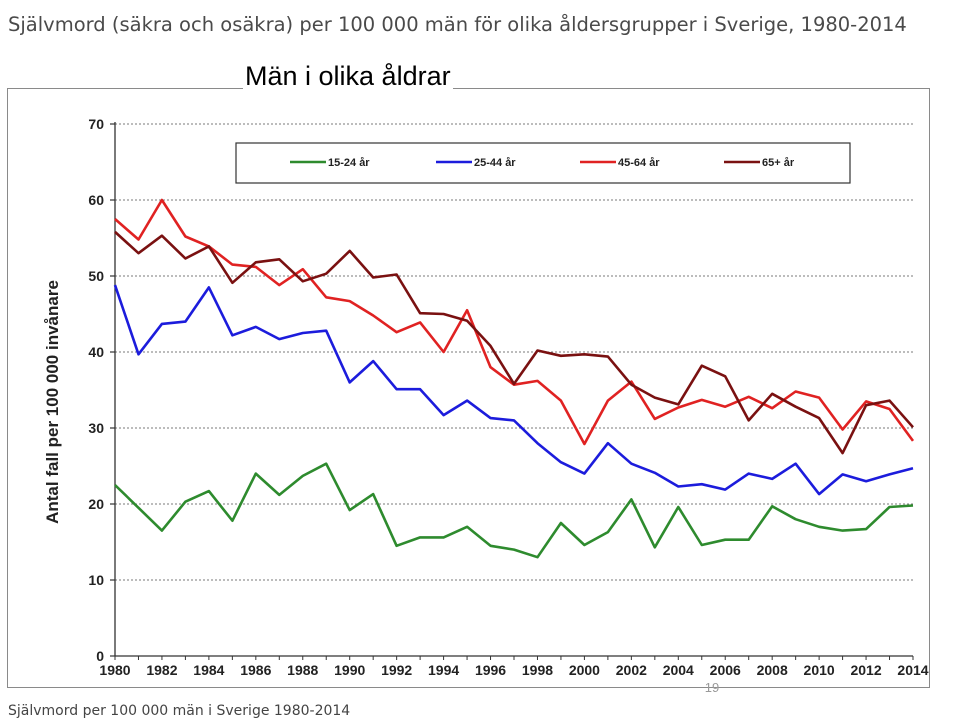 This screenshot has height=727, width=960. Describe the element at coordinates (865, 670) in the screenshot. I see `x-tick-label: 2012` at that location.